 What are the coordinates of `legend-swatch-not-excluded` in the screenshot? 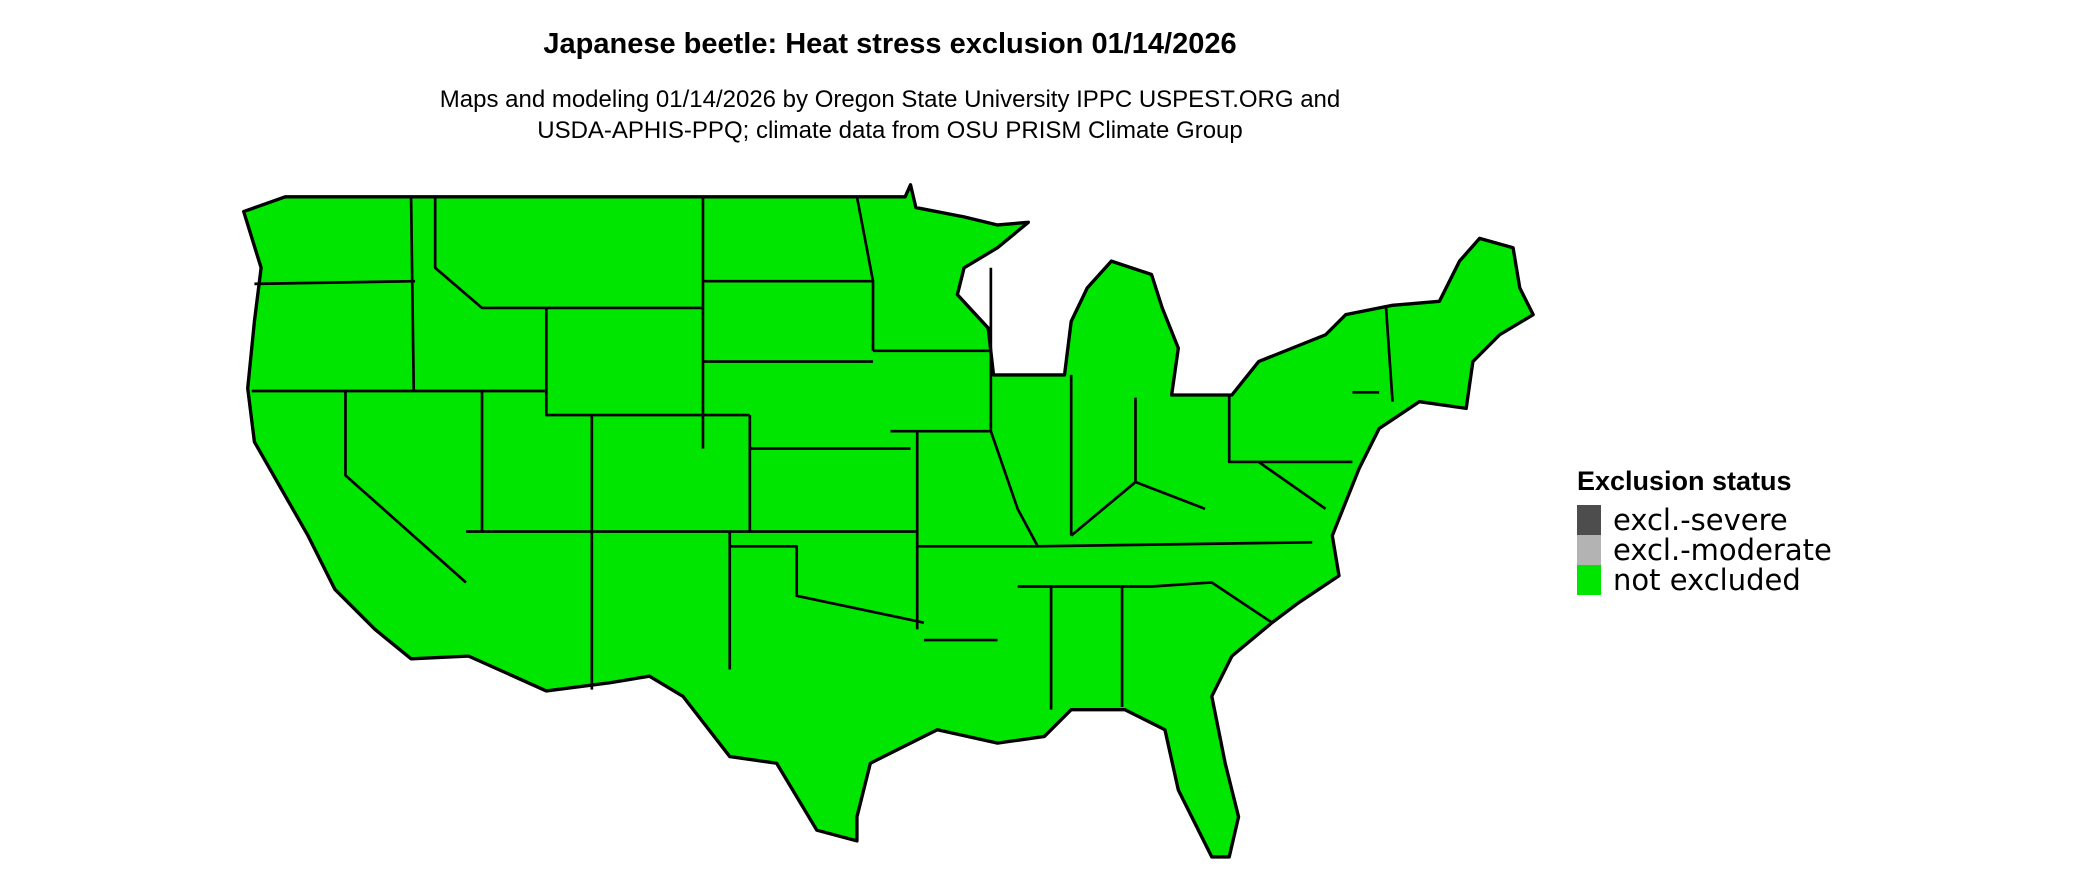 It's located at (1589, 580).